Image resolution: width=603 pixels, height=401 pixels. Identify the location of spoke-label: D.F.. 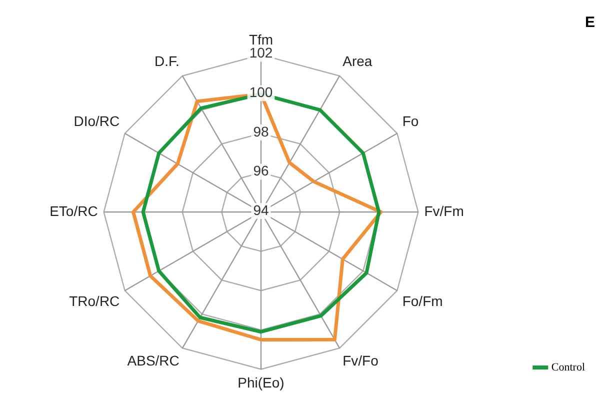
(167, 61).